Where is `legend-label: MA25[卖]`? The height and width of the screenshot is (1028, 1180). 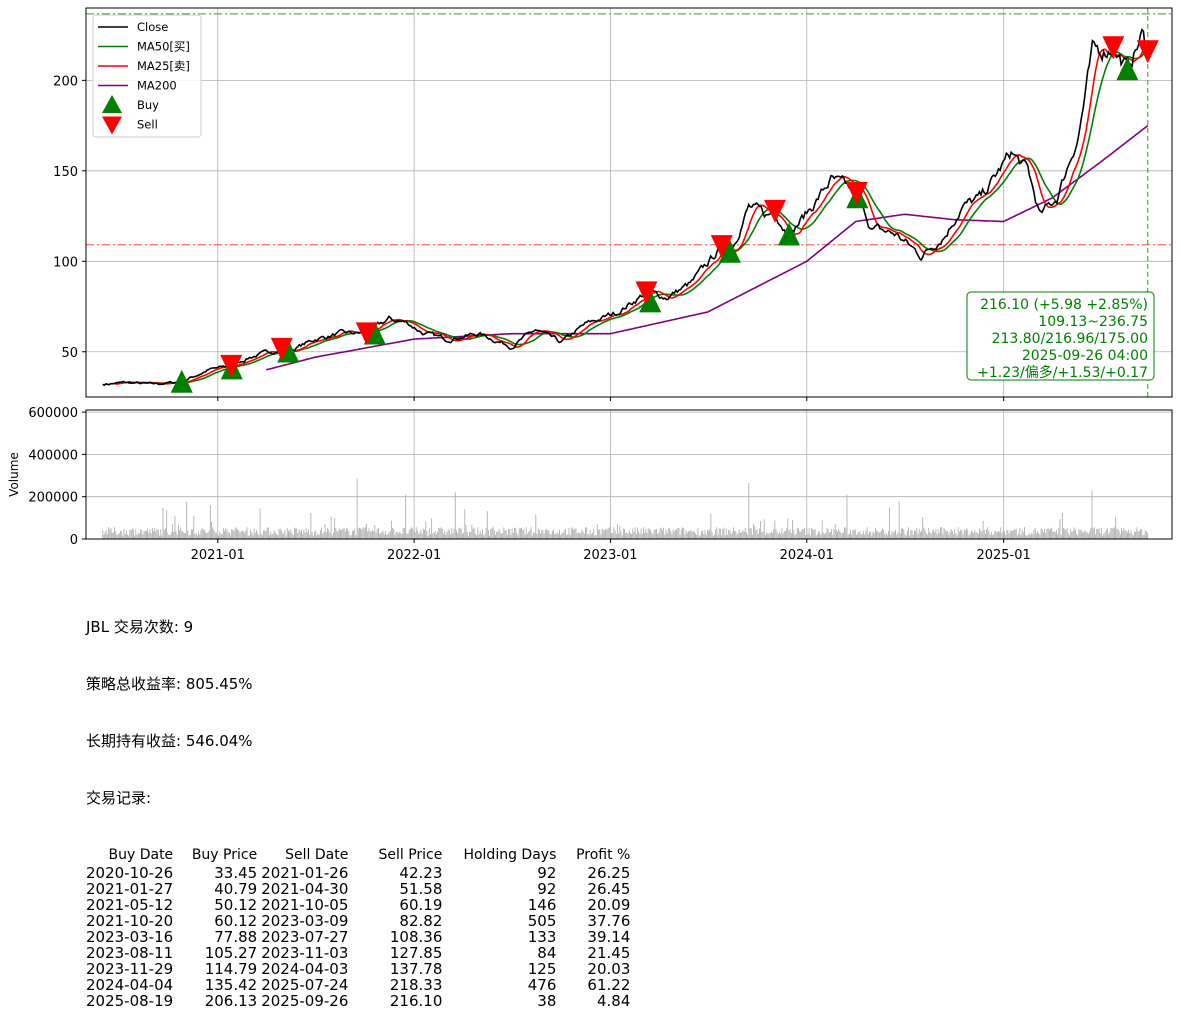 legend-label: MA25[卖] is located at coordinates (163, 66).